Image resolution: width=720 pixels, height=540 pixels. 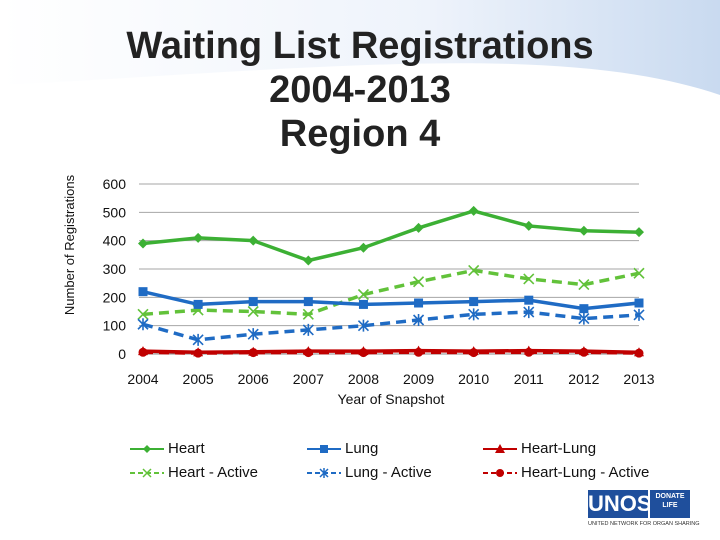 What do you see at coordinates (391, 399) in the screenshot?
I see `x-axis-label: Year of Snapshot` at bounding box center [391, 399].